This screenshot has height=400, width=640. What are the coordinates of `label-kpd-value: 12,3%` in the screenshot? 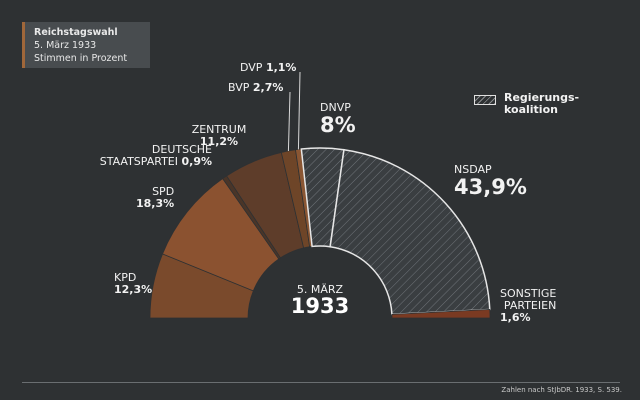 It's located at (133, 289).